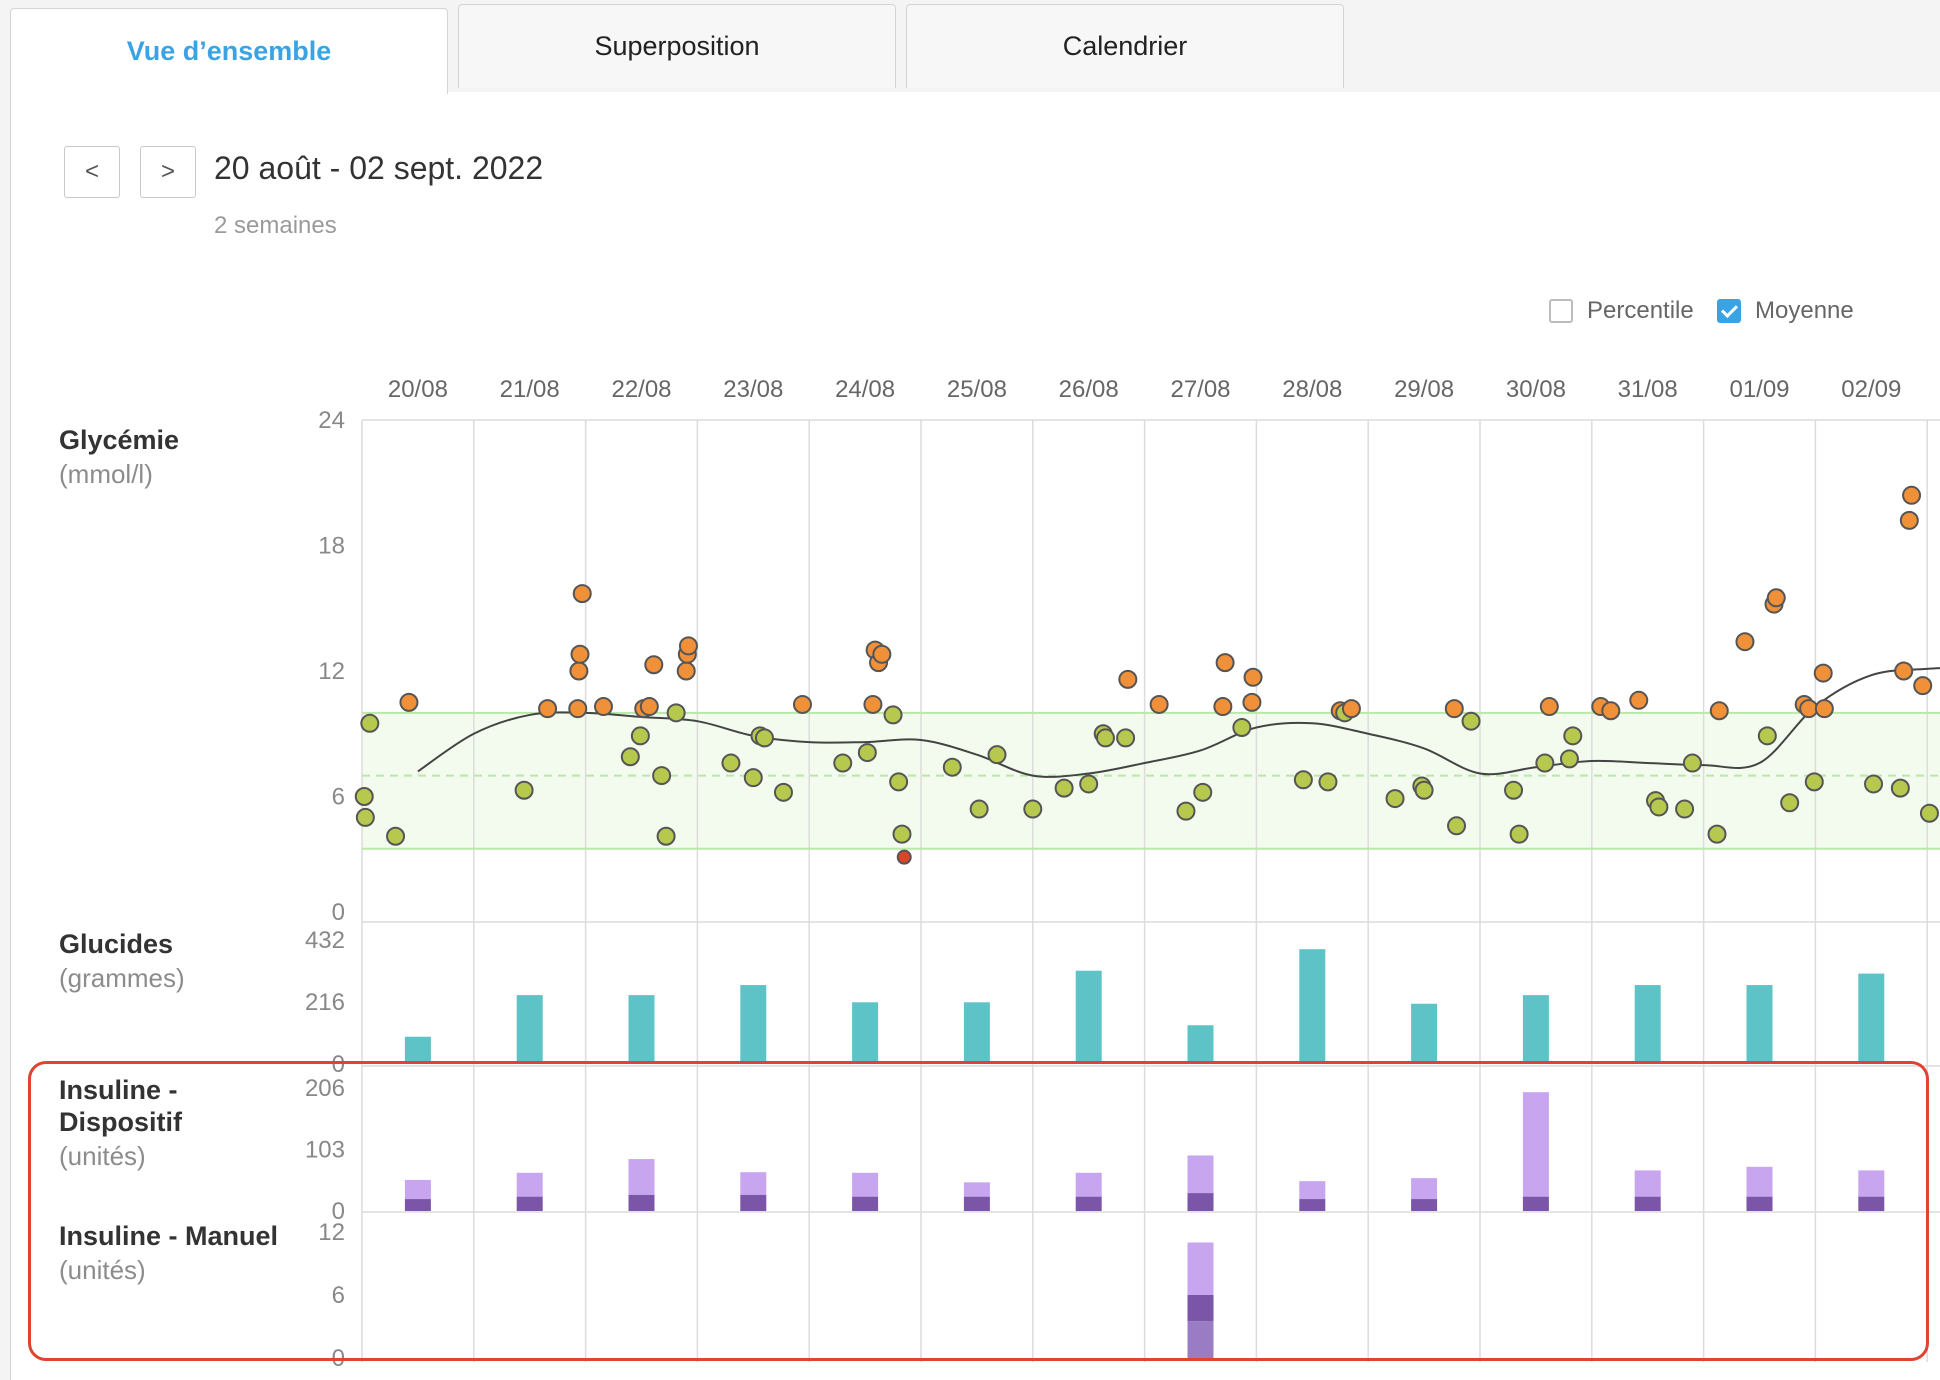 The height and width of the screenshot is (1380, 1940). I want to click on prev-period-button: <, so click(92, 172).